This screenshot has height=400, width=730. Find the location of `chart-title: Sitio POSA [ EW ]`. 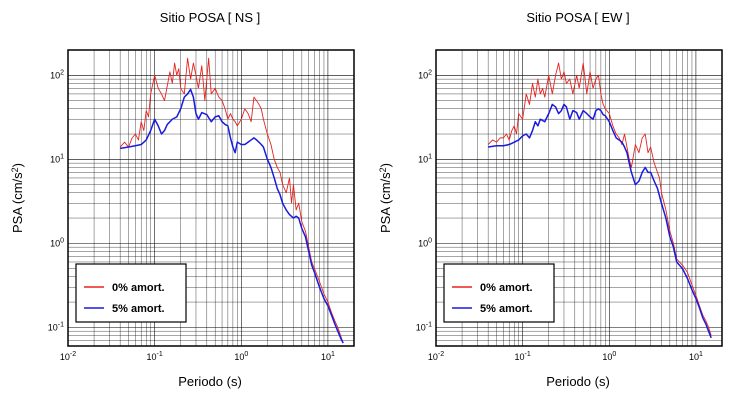

chart-title: Sitio POSA [ EW ] is located at coordinates (577, 17).